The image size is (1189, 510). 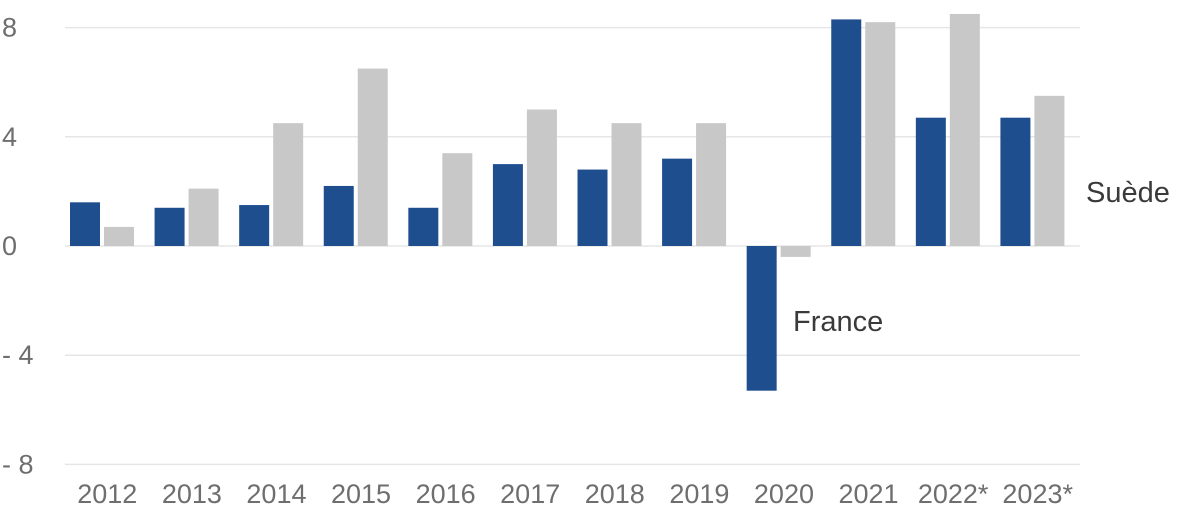 What do you see at coordinates (953, 494) in the screenshot?
I see `x-tick-label: 2022*` at bounding box center [953, 494].